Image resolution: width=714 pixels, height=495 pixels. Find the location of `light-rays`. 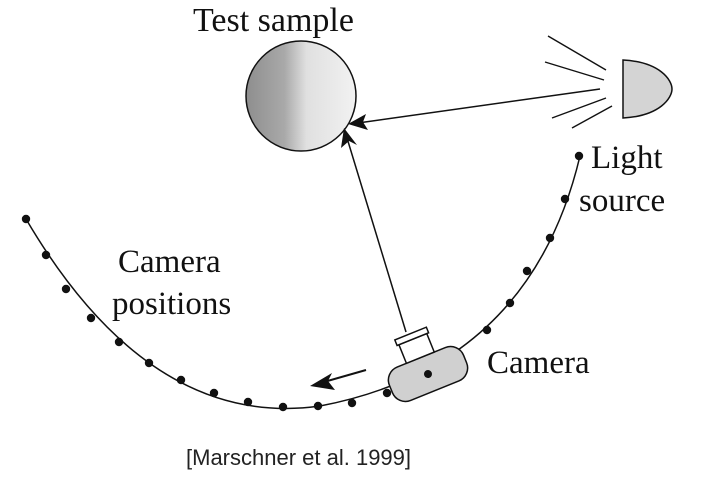

light-rays is located at coordinates (578, 82).